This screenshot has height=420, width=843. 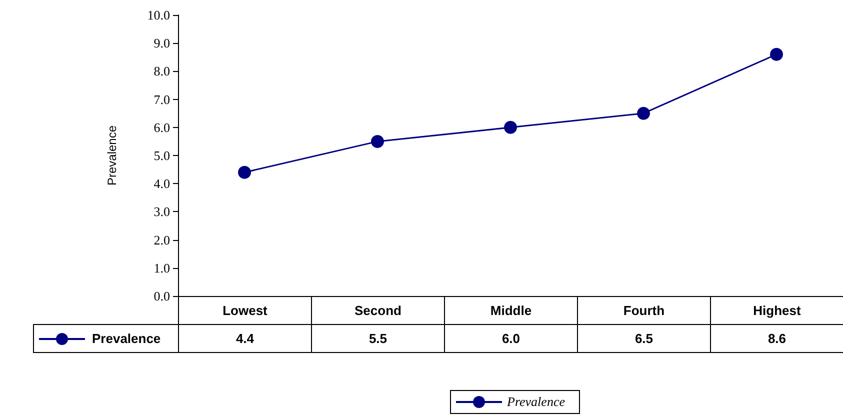 I want to click on y-tick-label: 7.0, so click(x=162, y=99).